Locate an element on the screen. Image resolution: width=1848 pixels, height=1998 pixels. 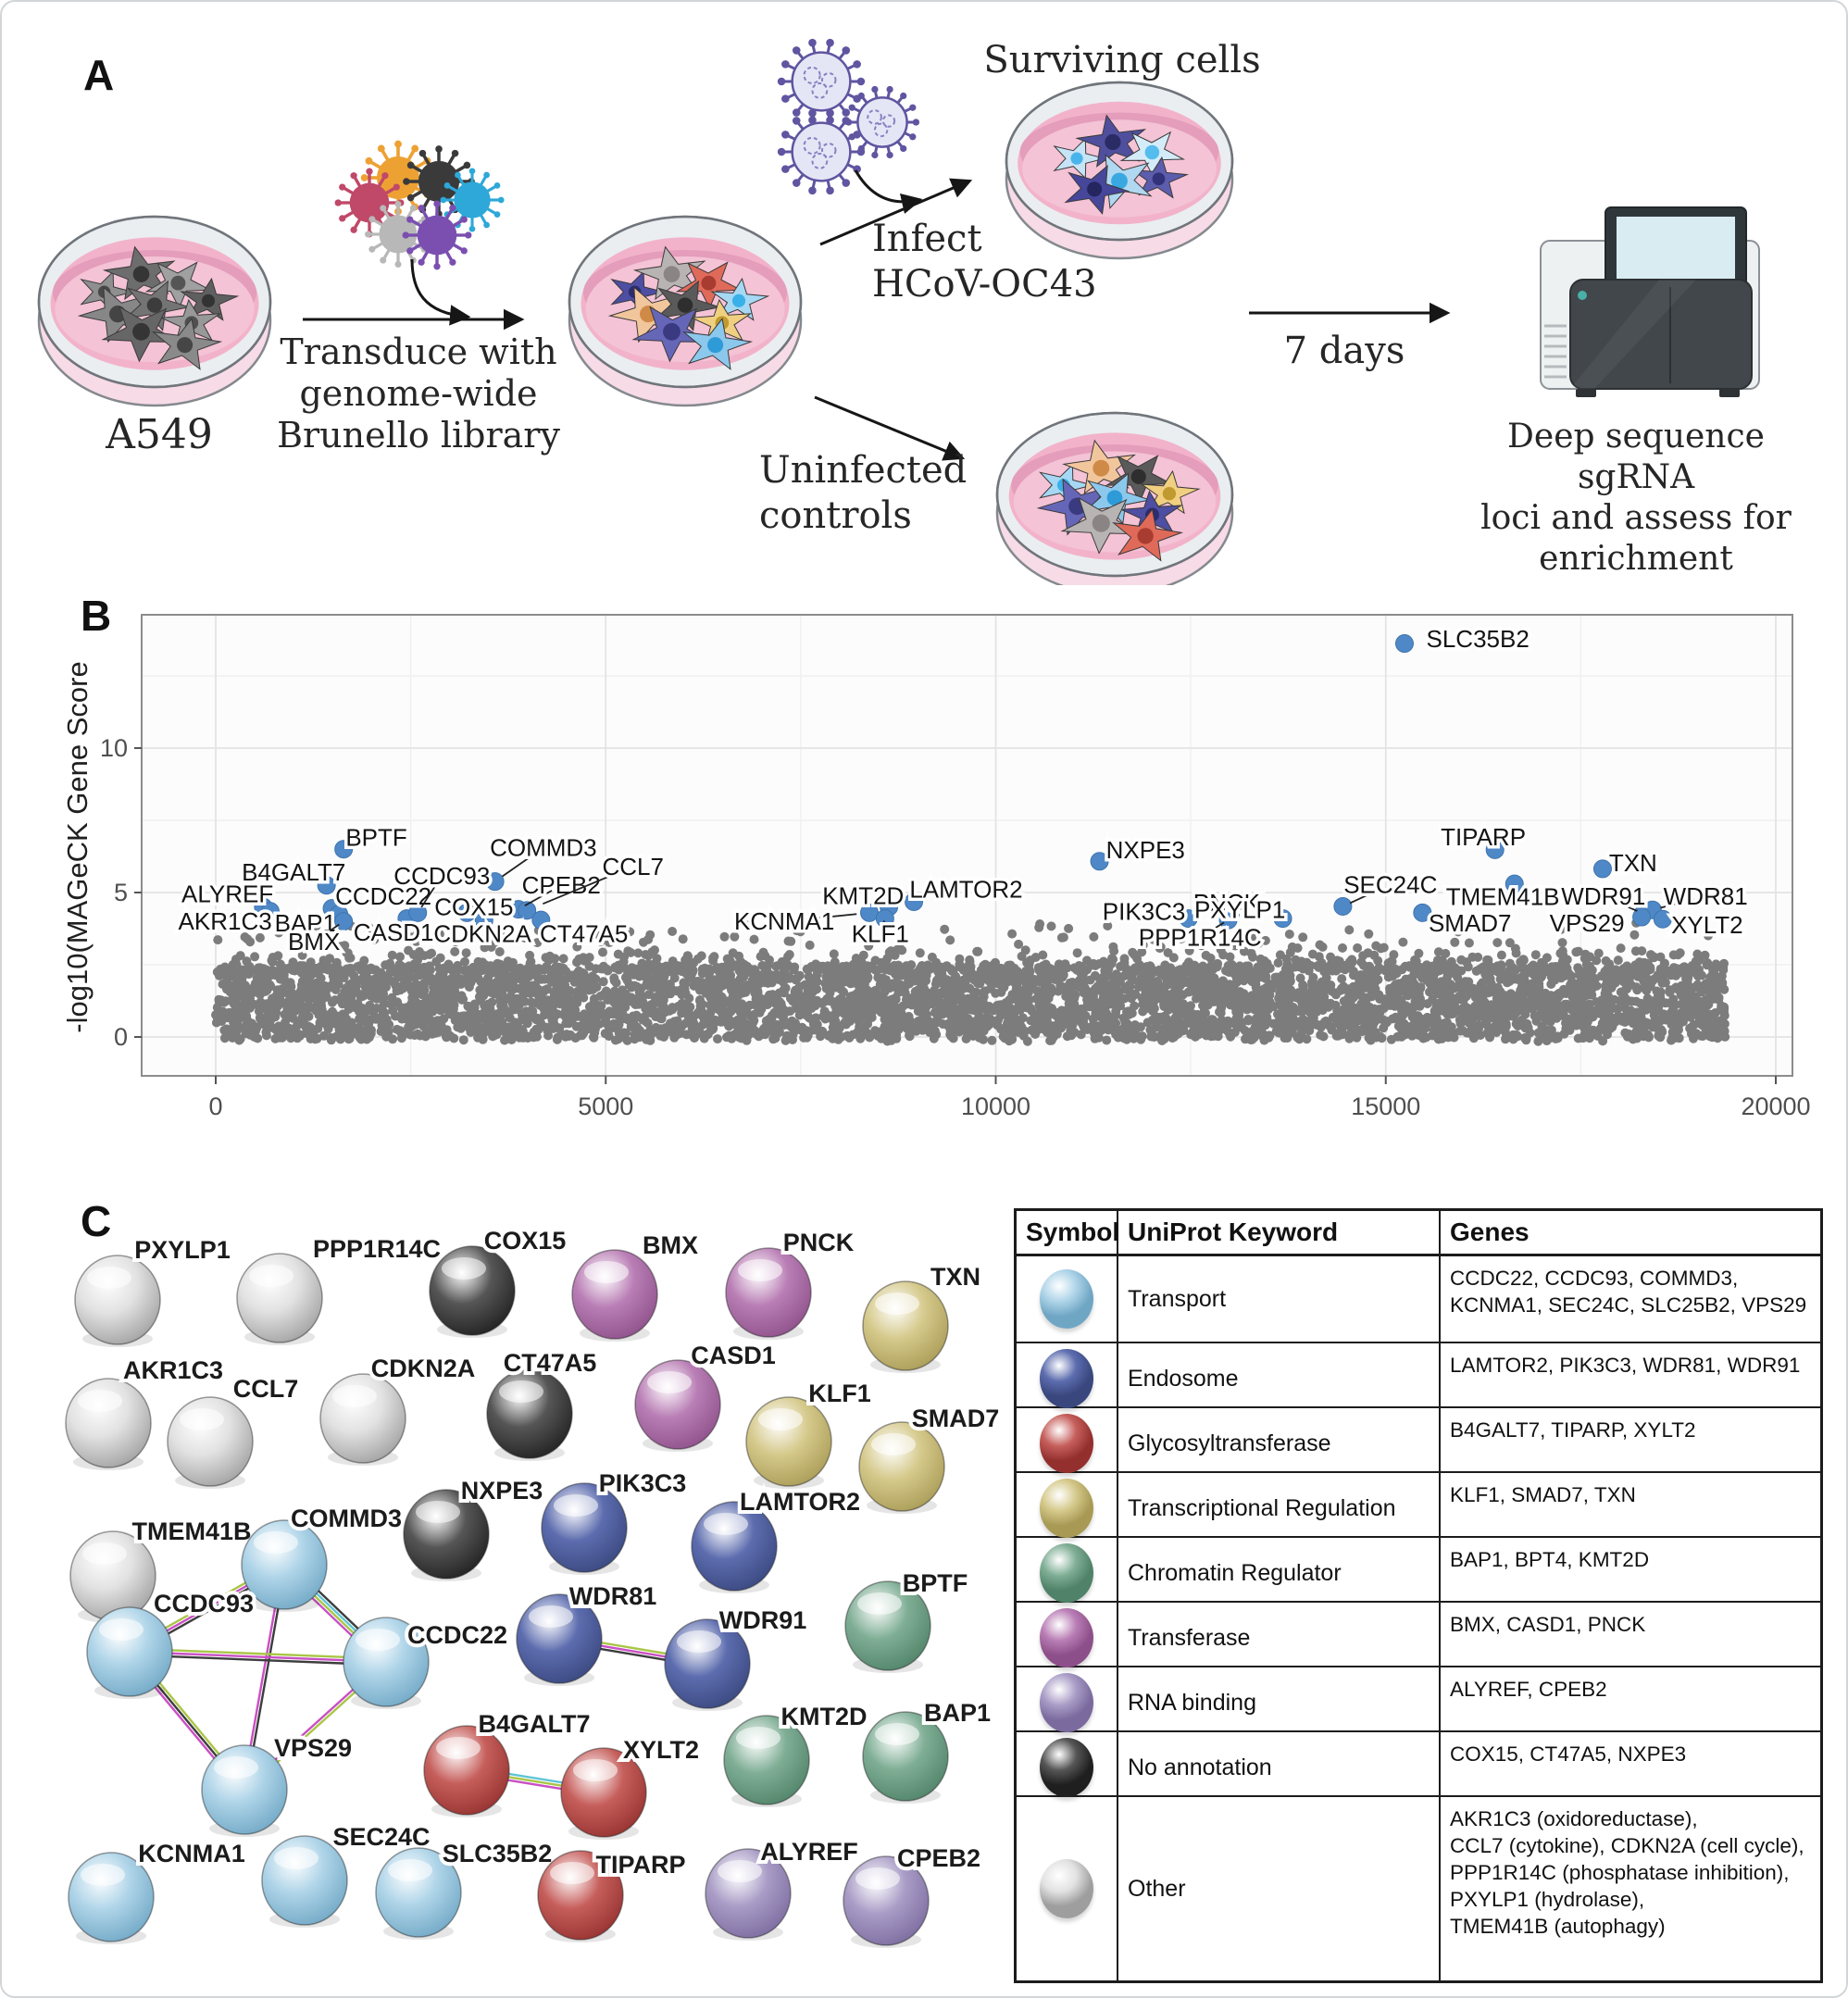
genes-cell: B4GALT7, TIPARP, XYLT2 is located at coordinates (1573, 1430).